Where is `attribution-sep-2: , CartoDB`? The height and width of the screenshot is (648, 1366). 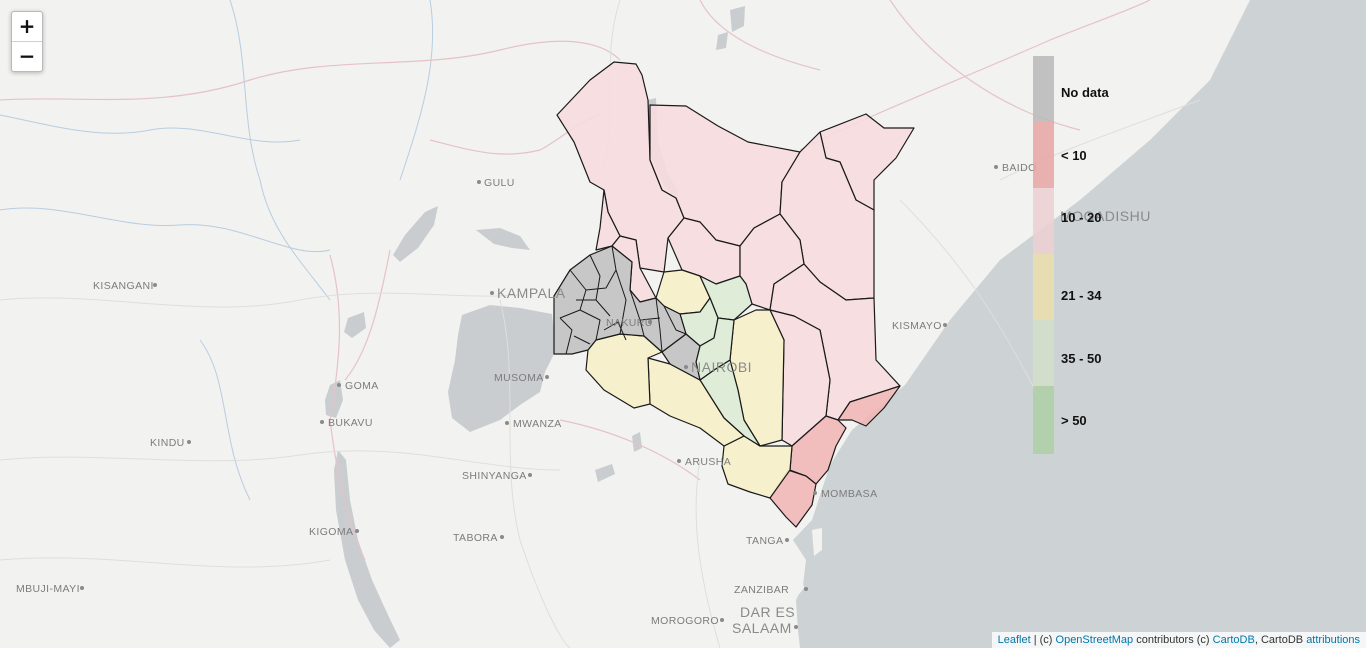 attribution-sep-2: , CartoDB is located at coordinates (1280, 640).